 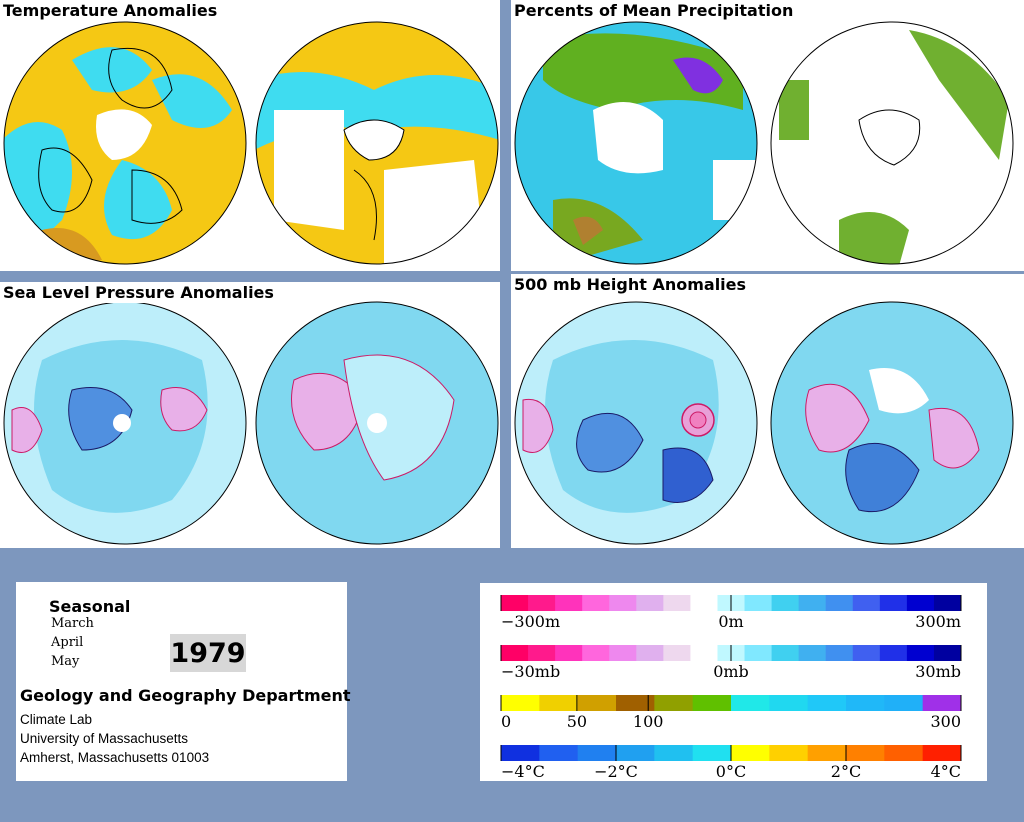 What do you see at coordinates (506, 721) in the screenshot?
I see `legend-label: 0` at bounding box center [506, 721].